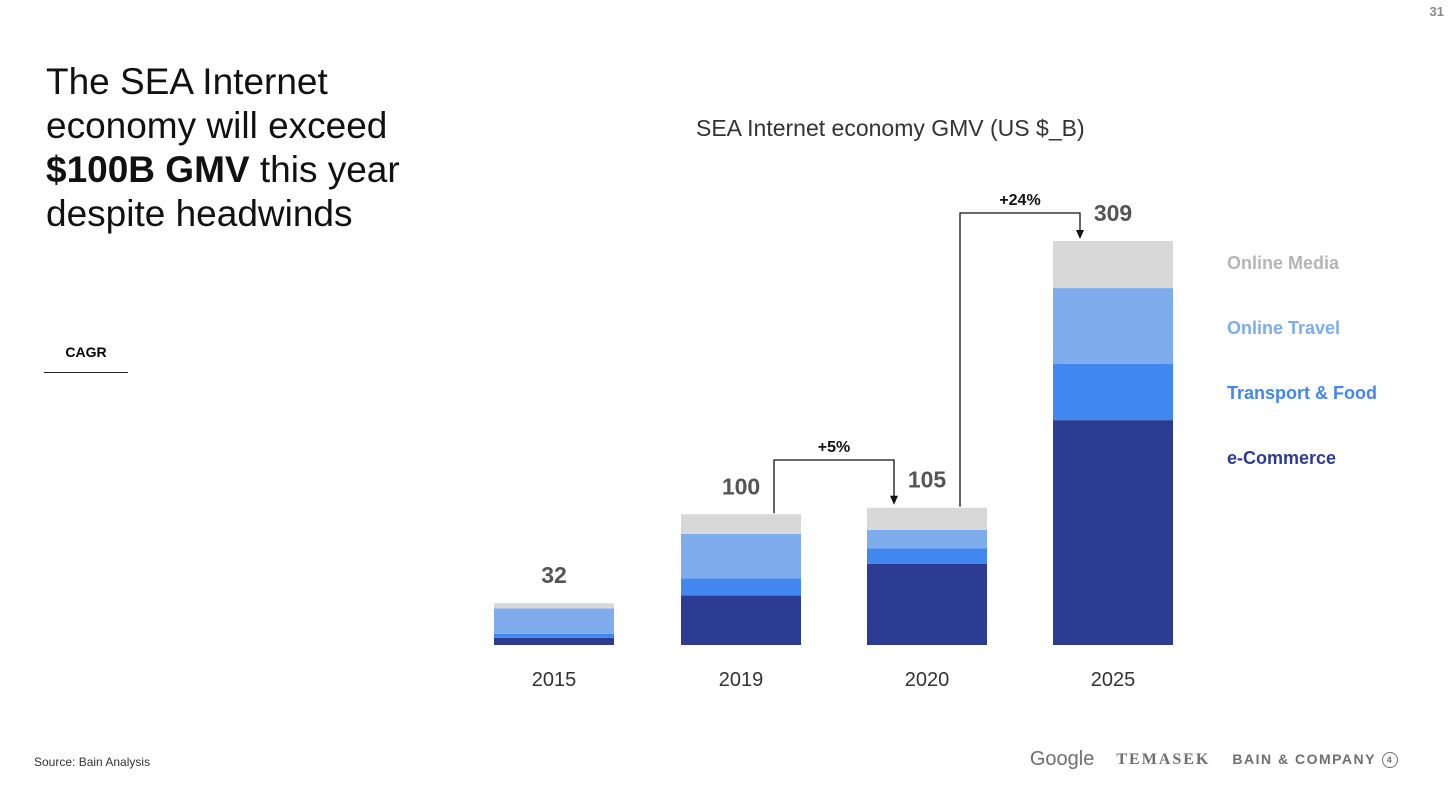 The width and height of the screenshot is (1456, 795). Describe the element at coordinates (890, 128) in the screenshot. I see `chart-title: SEA Internet economy GMV (US $_B)` at that location.